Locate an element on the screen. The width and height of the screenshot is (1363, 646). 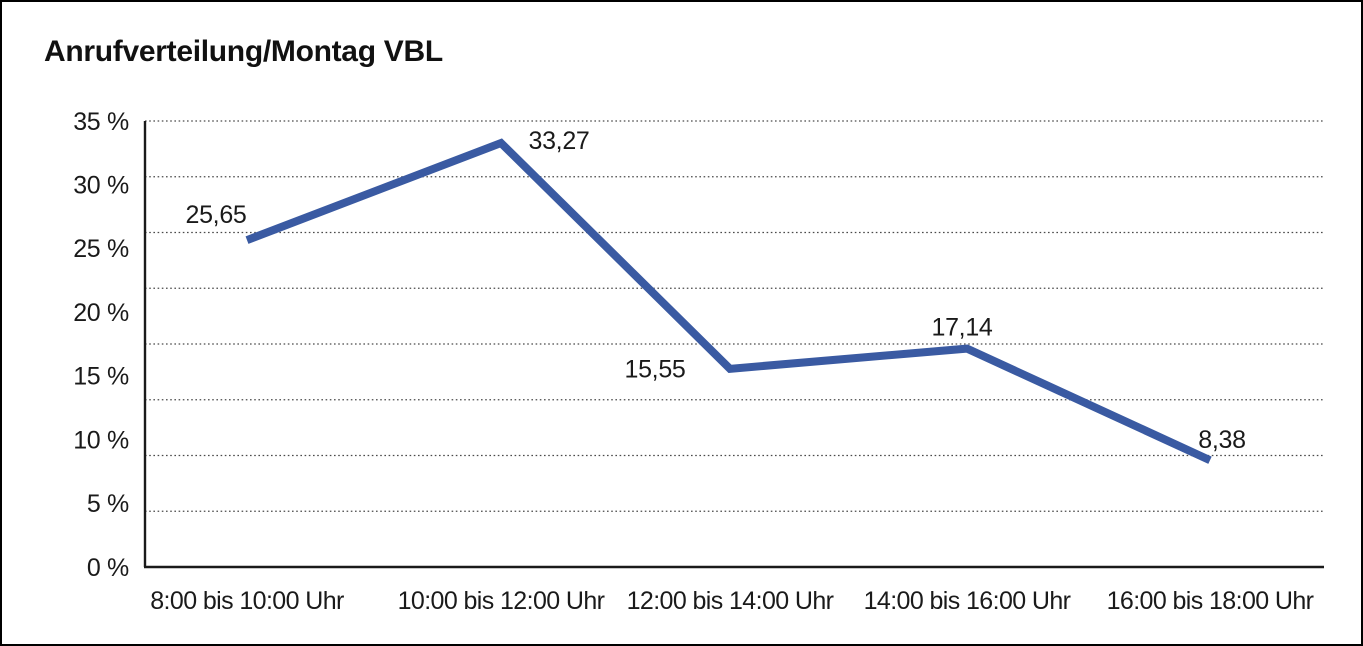
data-point-label: 33,27 is located at coordinates (558, 141).